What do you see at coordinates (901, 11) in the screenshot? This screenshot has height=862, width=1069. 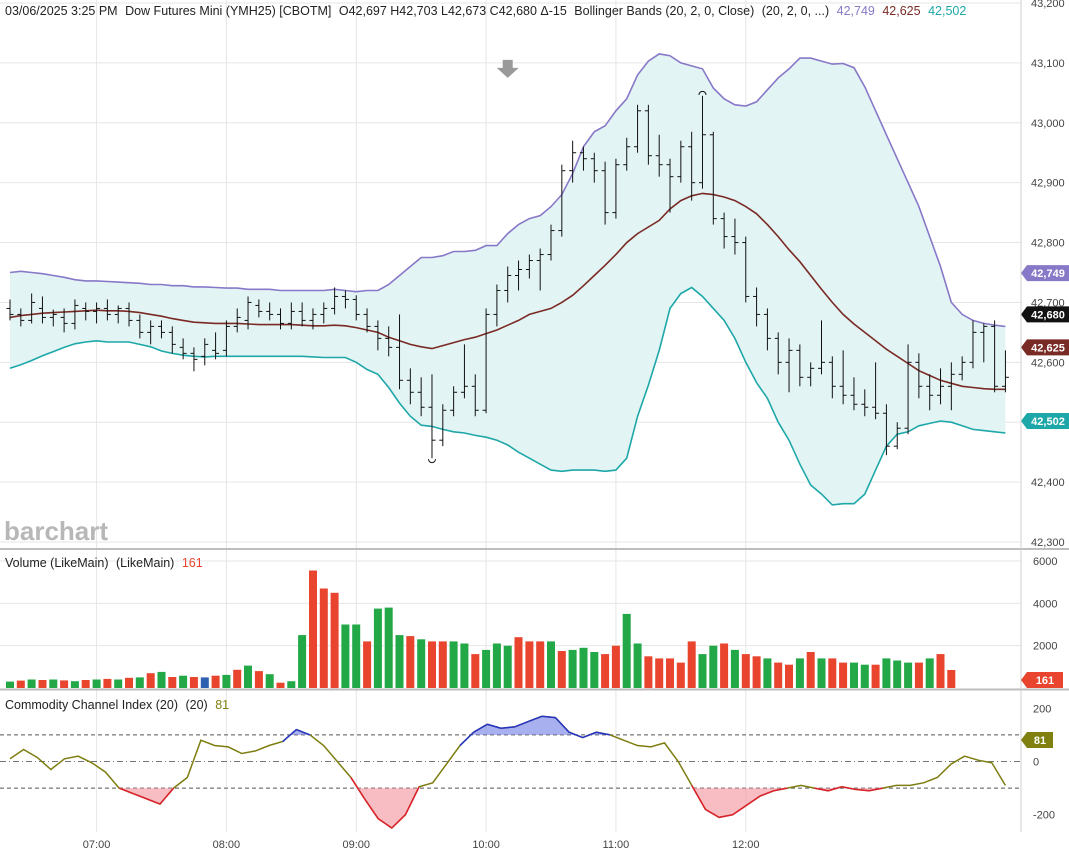 I see `header-middle-value: 42,625` at bounding box center [901, 11].